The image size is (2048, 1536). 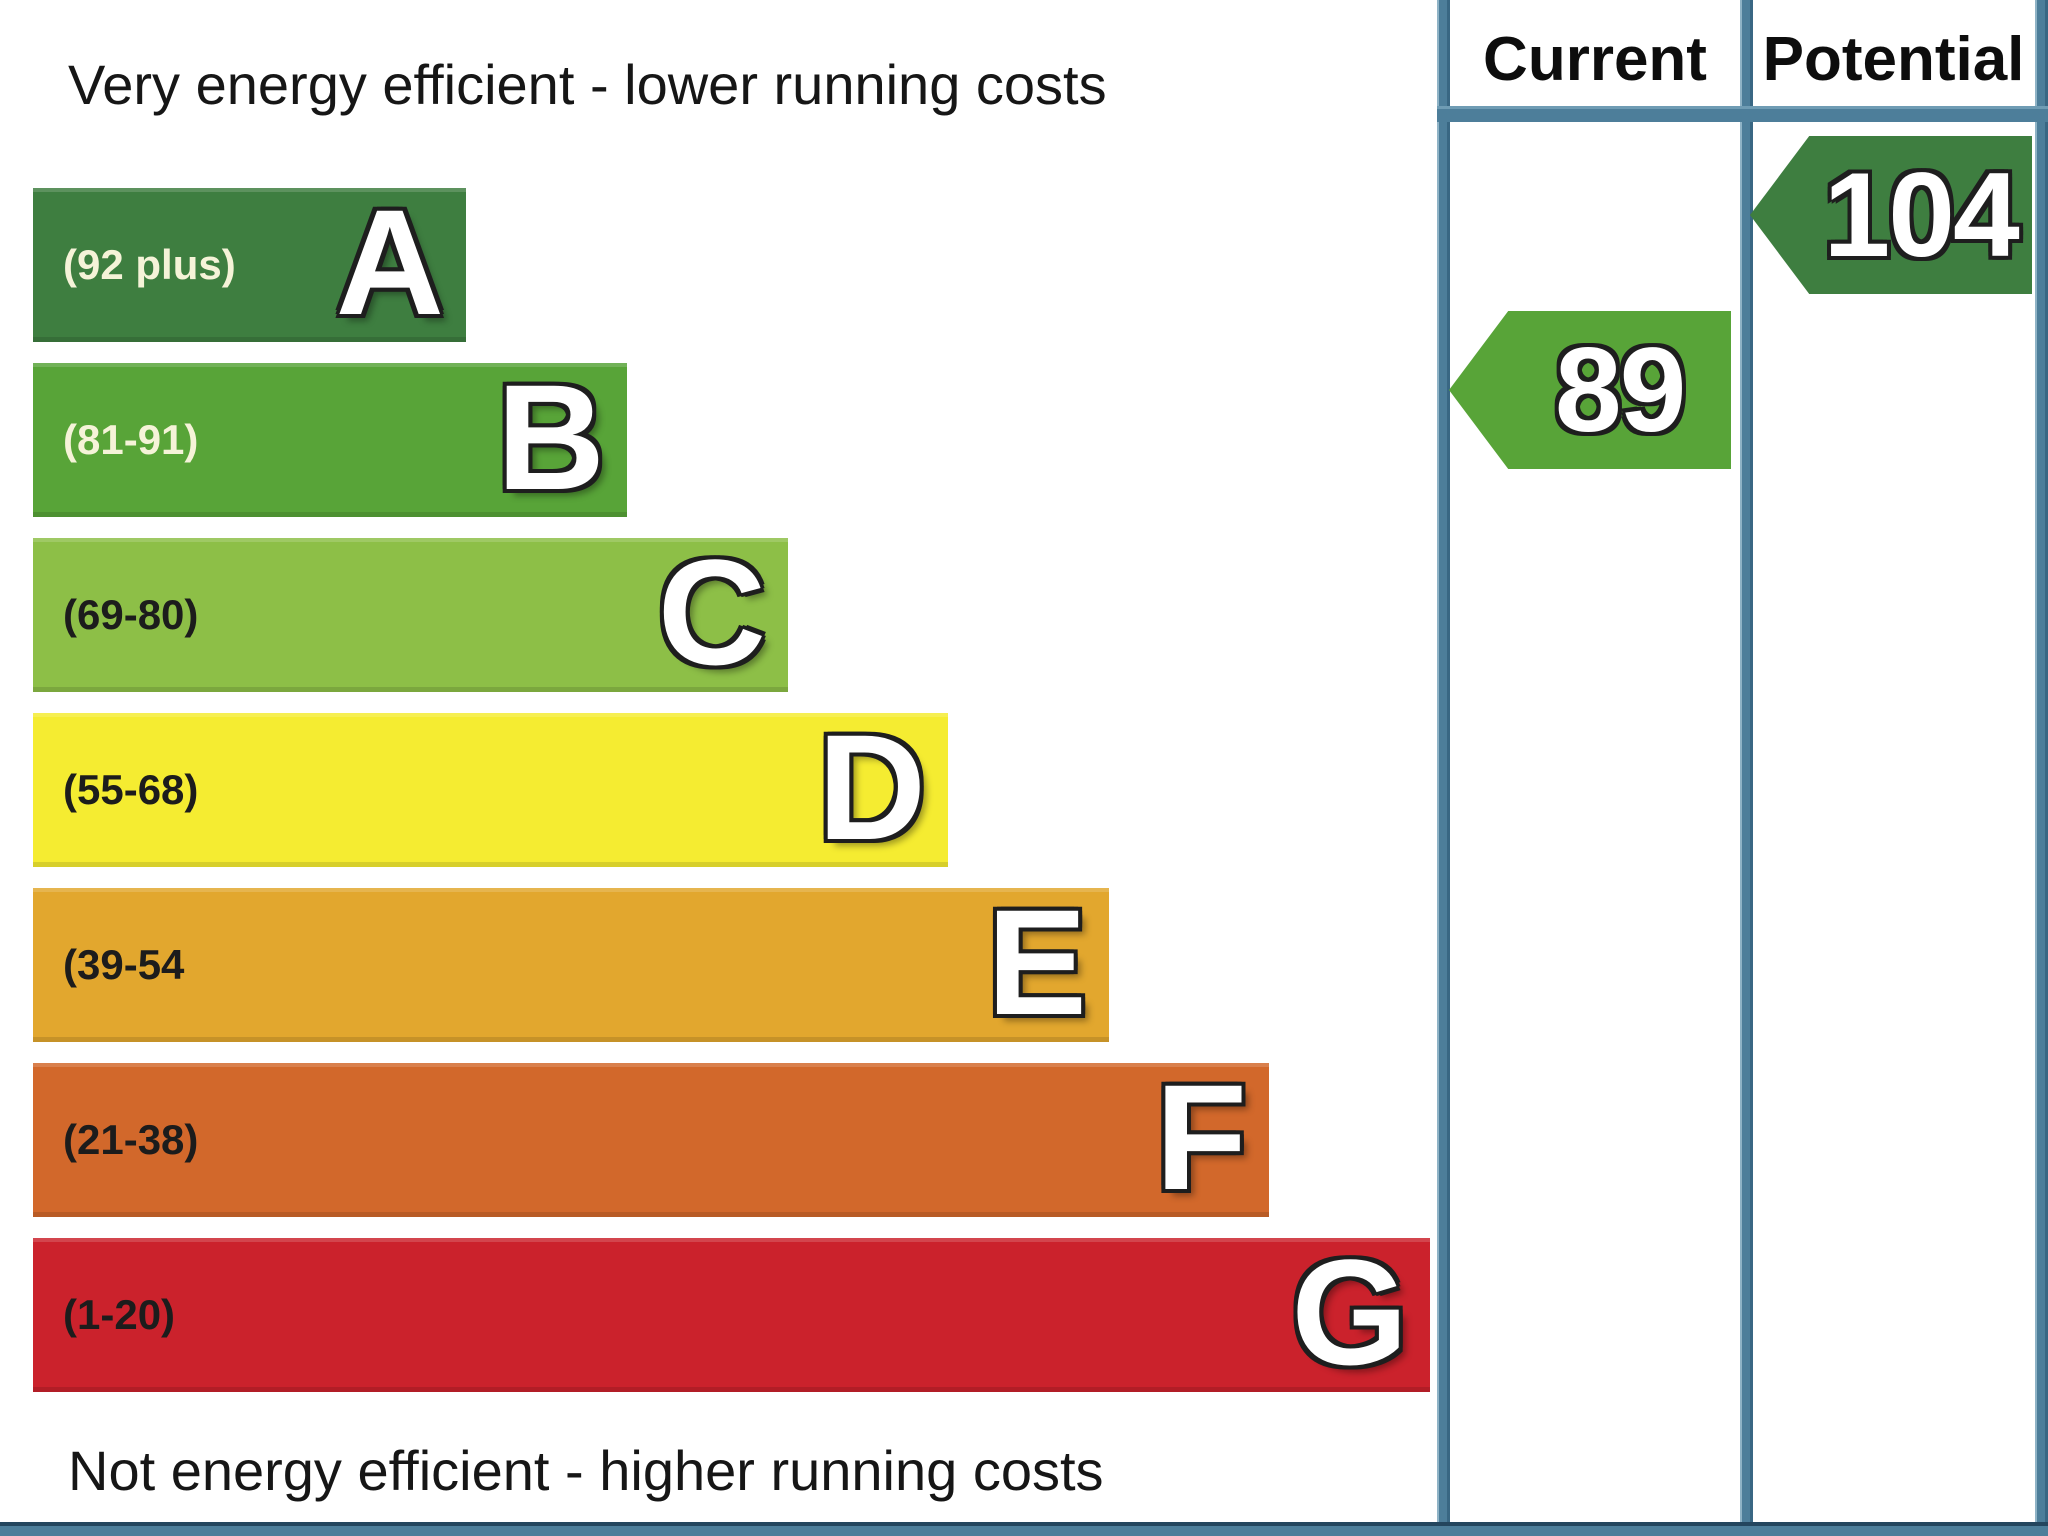 I want to click on bottom-frame-bar, so click(x=1024, y=1529).